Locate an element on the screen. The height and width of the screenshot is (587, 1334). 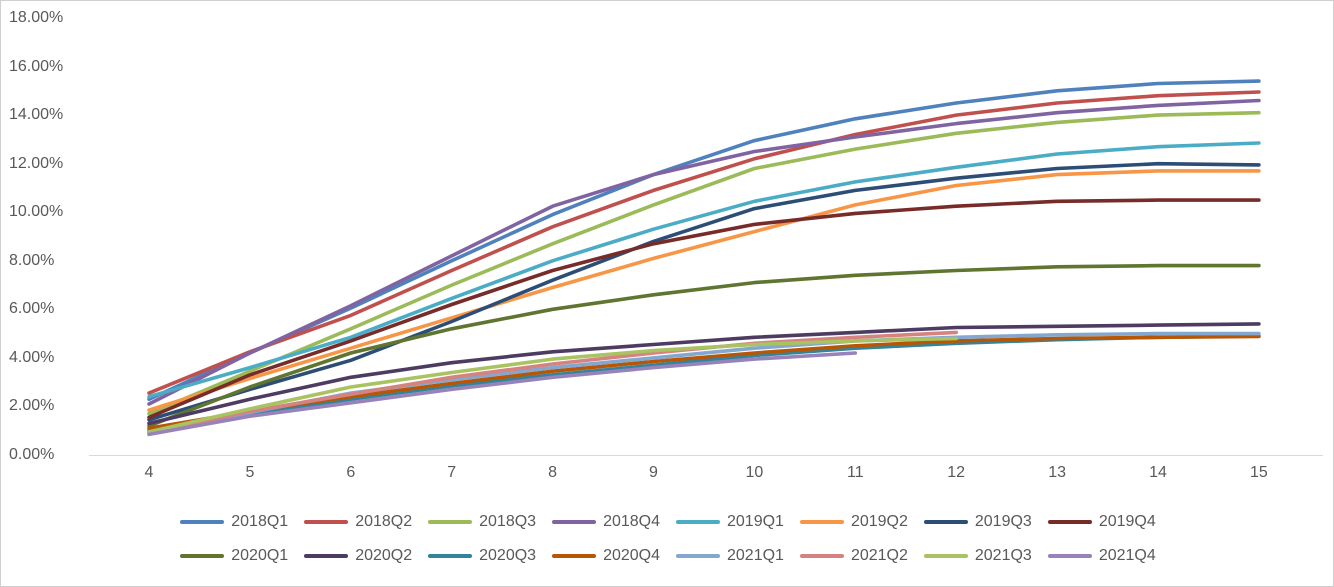
y-tick-label: 14.00% is located at coordinates (36, 115).